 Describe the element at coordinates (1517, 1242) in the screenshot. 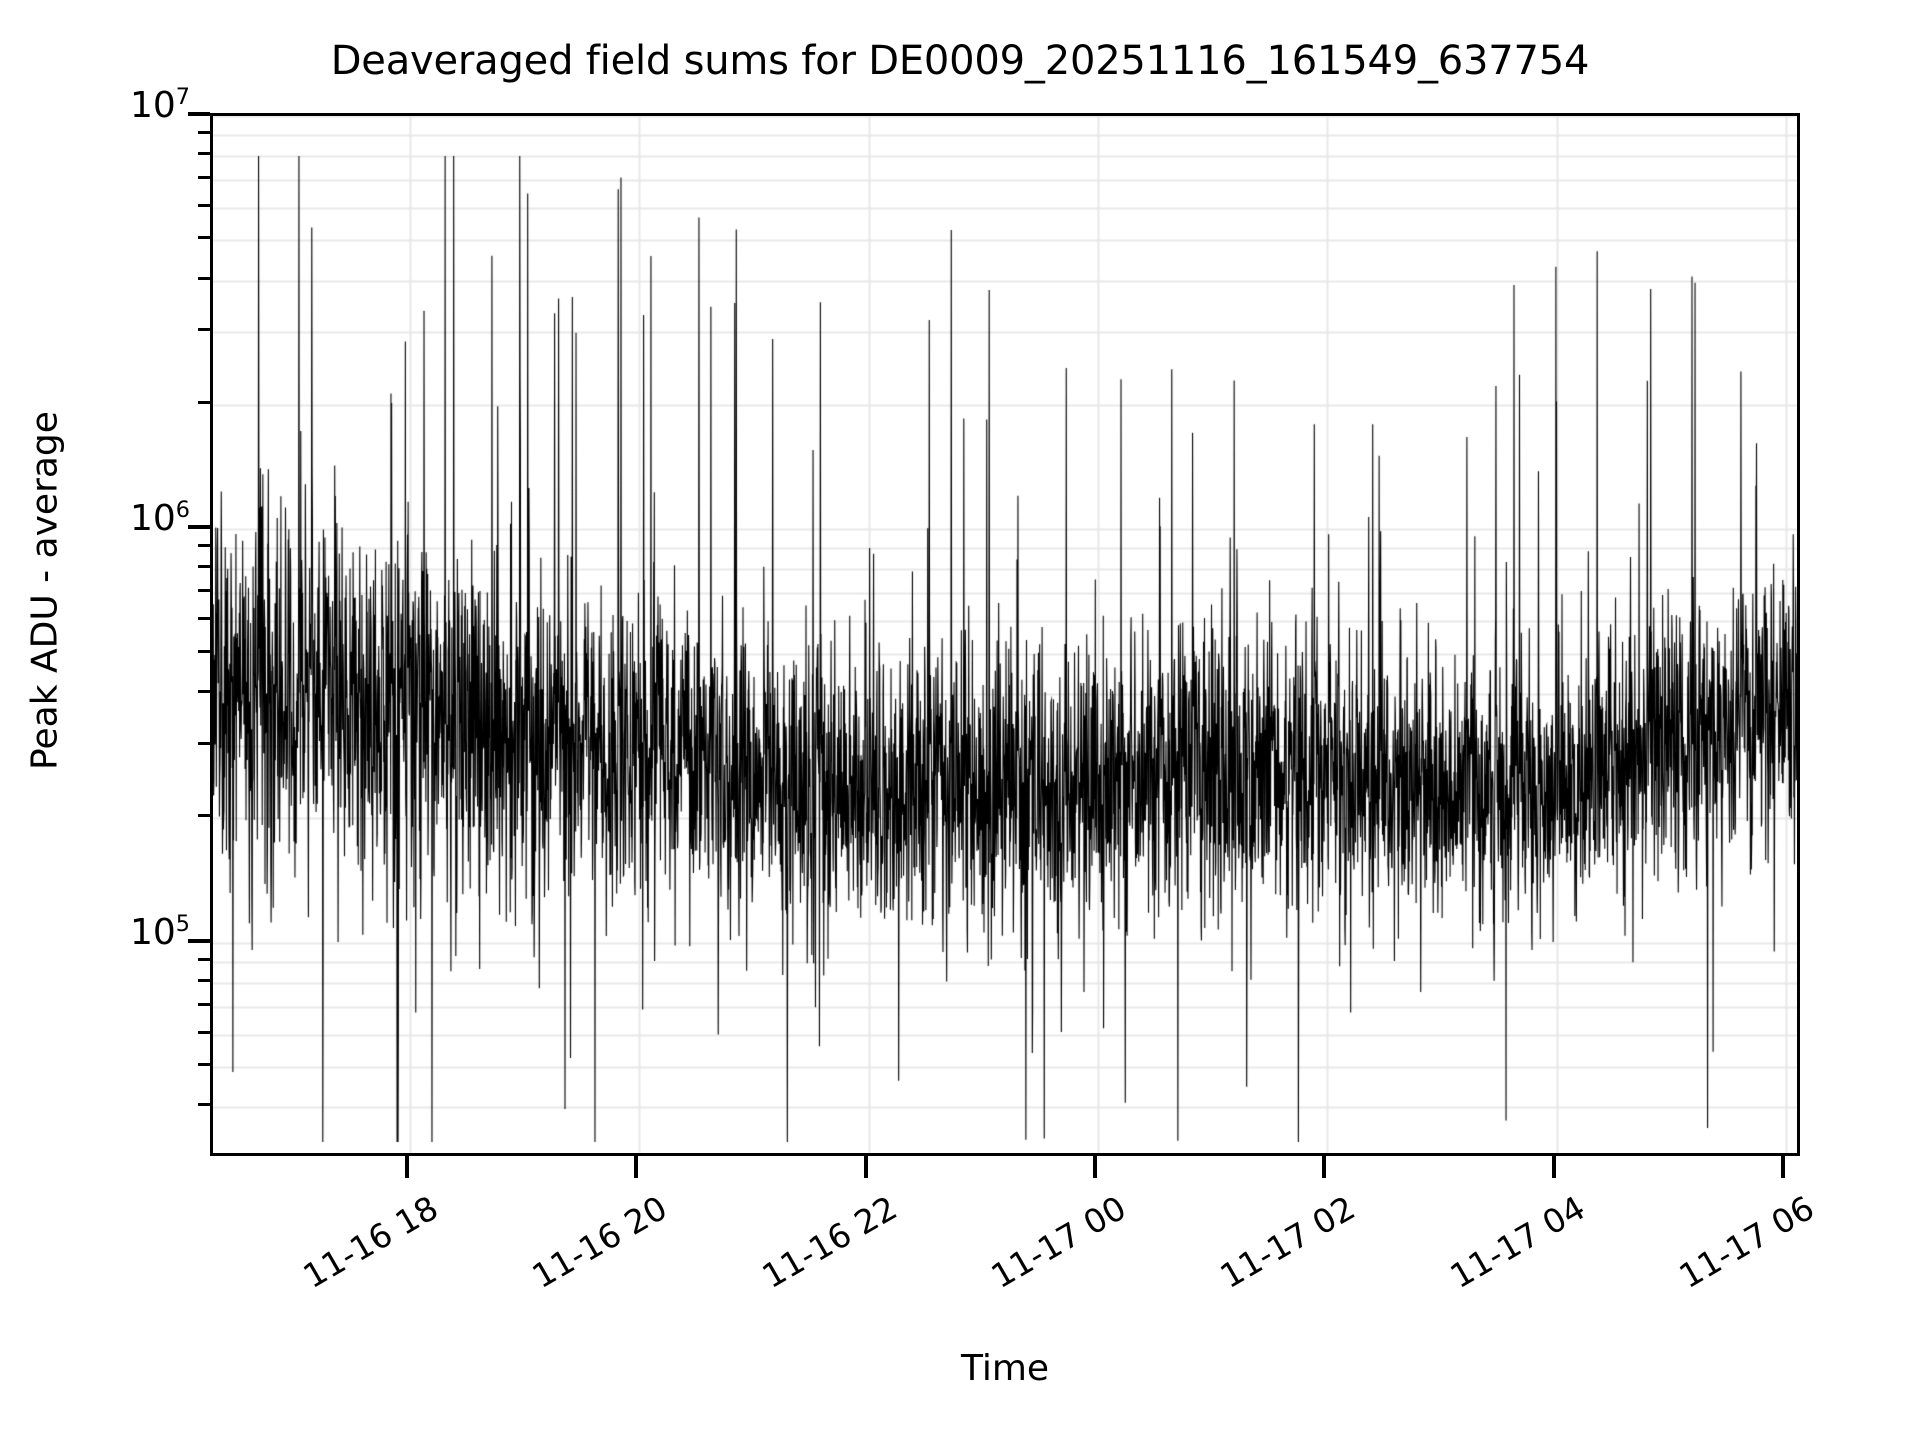

I see `x-axis-tick-label: 11-17 04` at that location.